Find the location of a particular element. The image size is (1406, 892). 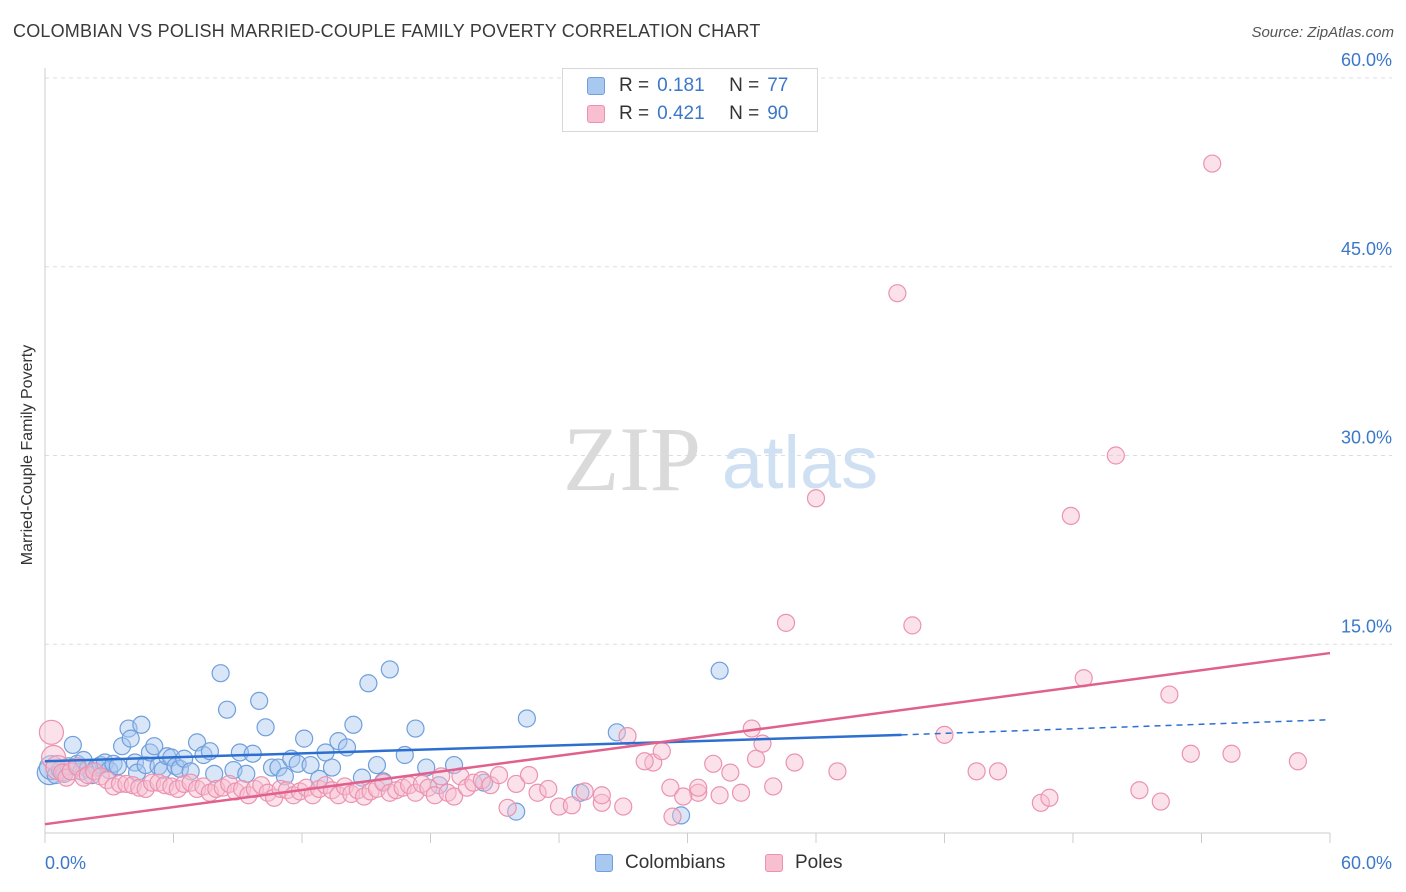

correlation-legend: R = 0.181 N = 77 R = 0.421 N = 90 is located at coordinates (690, 100).